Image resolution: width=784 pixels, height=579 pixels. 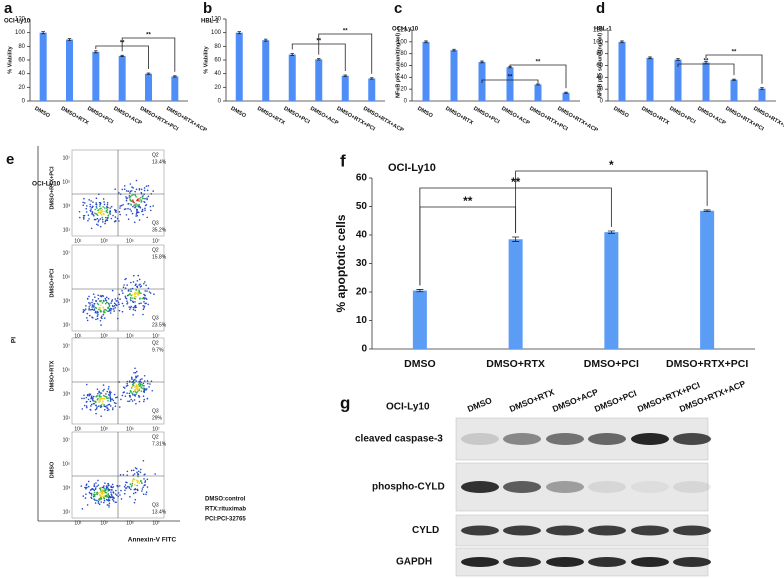 I want to click on y-tick-label: 60, so click(x=362, y=178).